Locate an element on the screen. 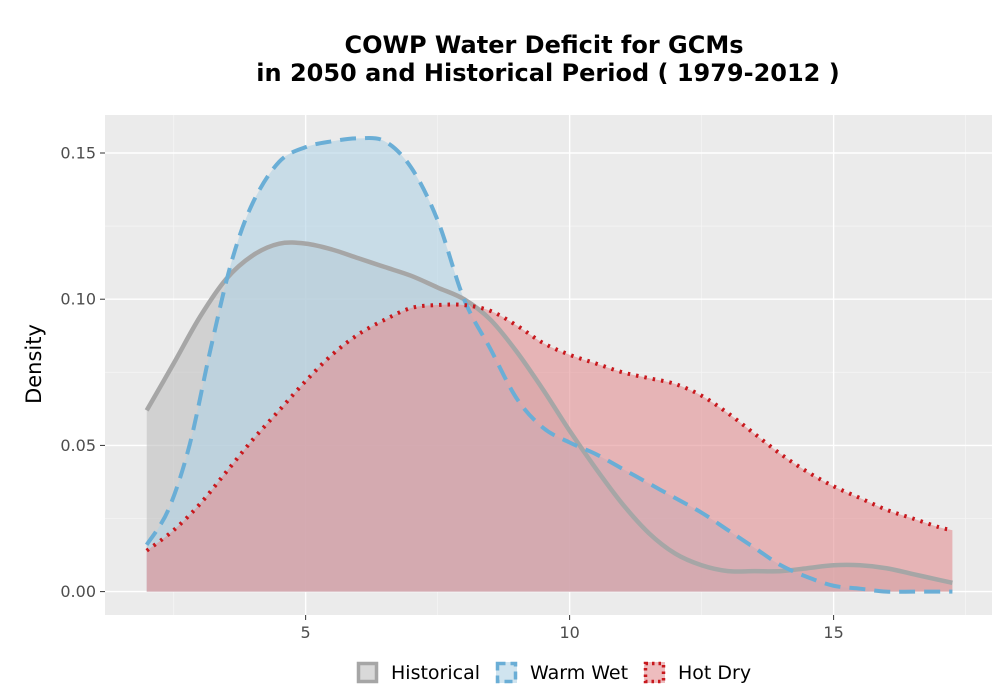  legend-key-line-historical is located at coordinates (367, 672).